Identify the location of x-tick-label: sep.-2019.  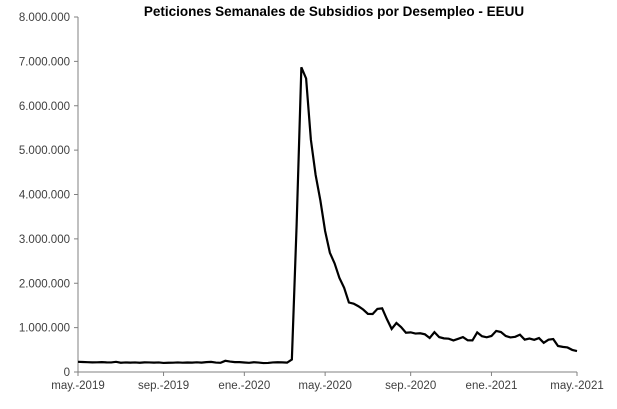
(163, 386).